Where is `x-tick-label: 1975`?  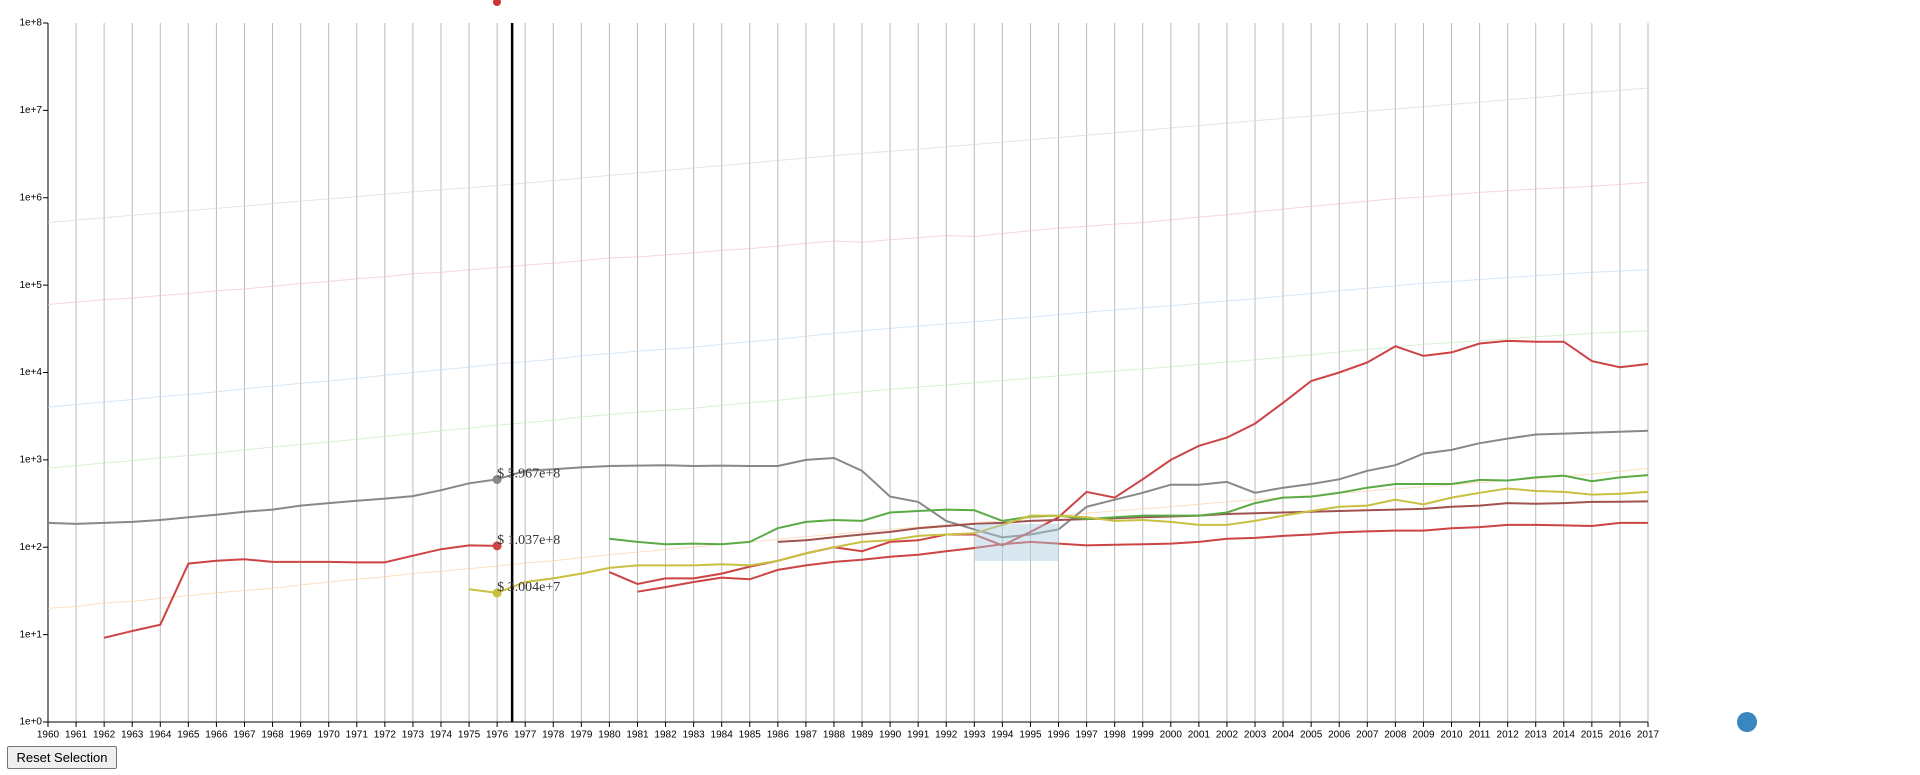 x-tick-label: 1975 is located at coordinates (469, 735).